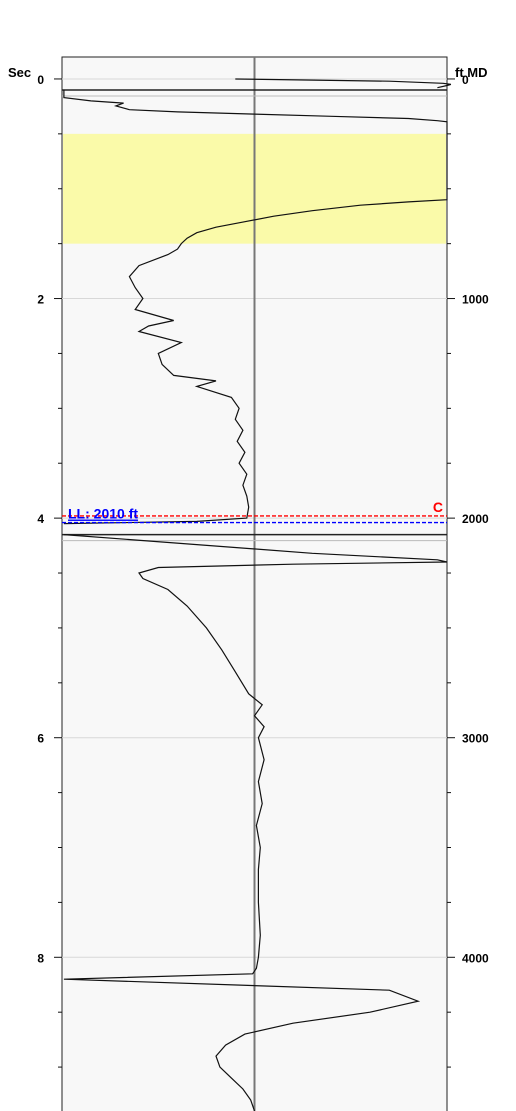 This screenshot has width=516, height=1111. Describe the element at coordinates (438, 507) in the screenshot. I see `marker-label: C` at that location.